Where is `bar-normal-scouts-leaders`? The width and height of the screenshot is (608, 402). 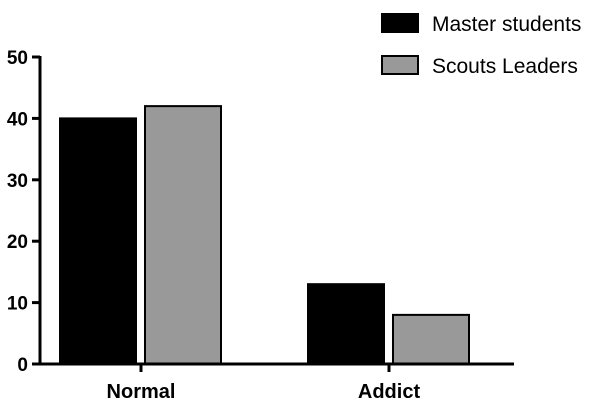 bar-normal-scouts-leaders is located at coordinates (183, 235).